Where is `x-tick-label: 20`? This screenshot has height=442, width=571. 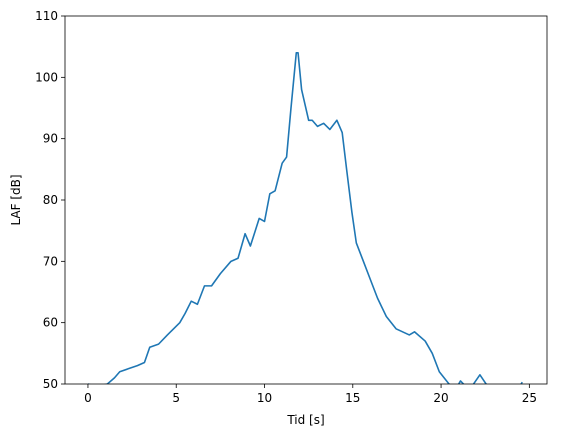 x-tick-label: 20 is located at coordinates (440, 398).